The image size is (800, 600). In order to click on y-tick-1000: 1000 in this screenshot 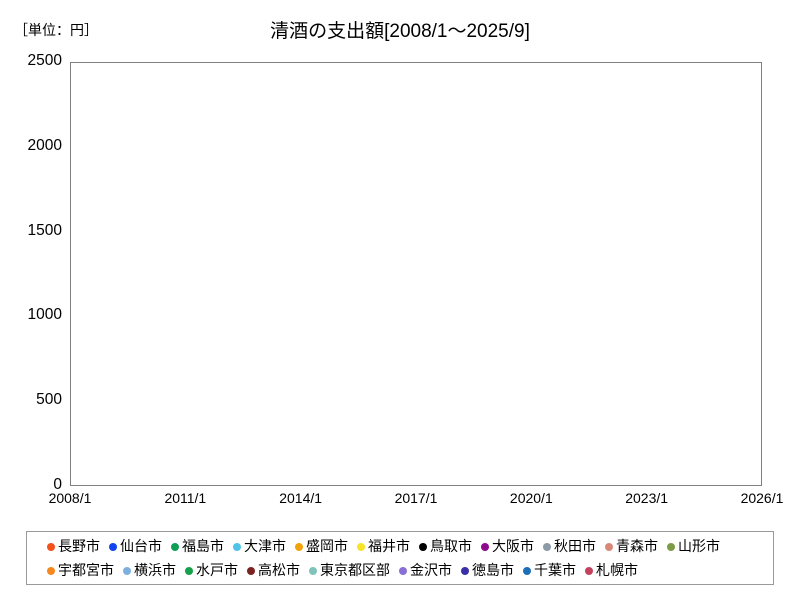, I will do `click(44, 315)`.